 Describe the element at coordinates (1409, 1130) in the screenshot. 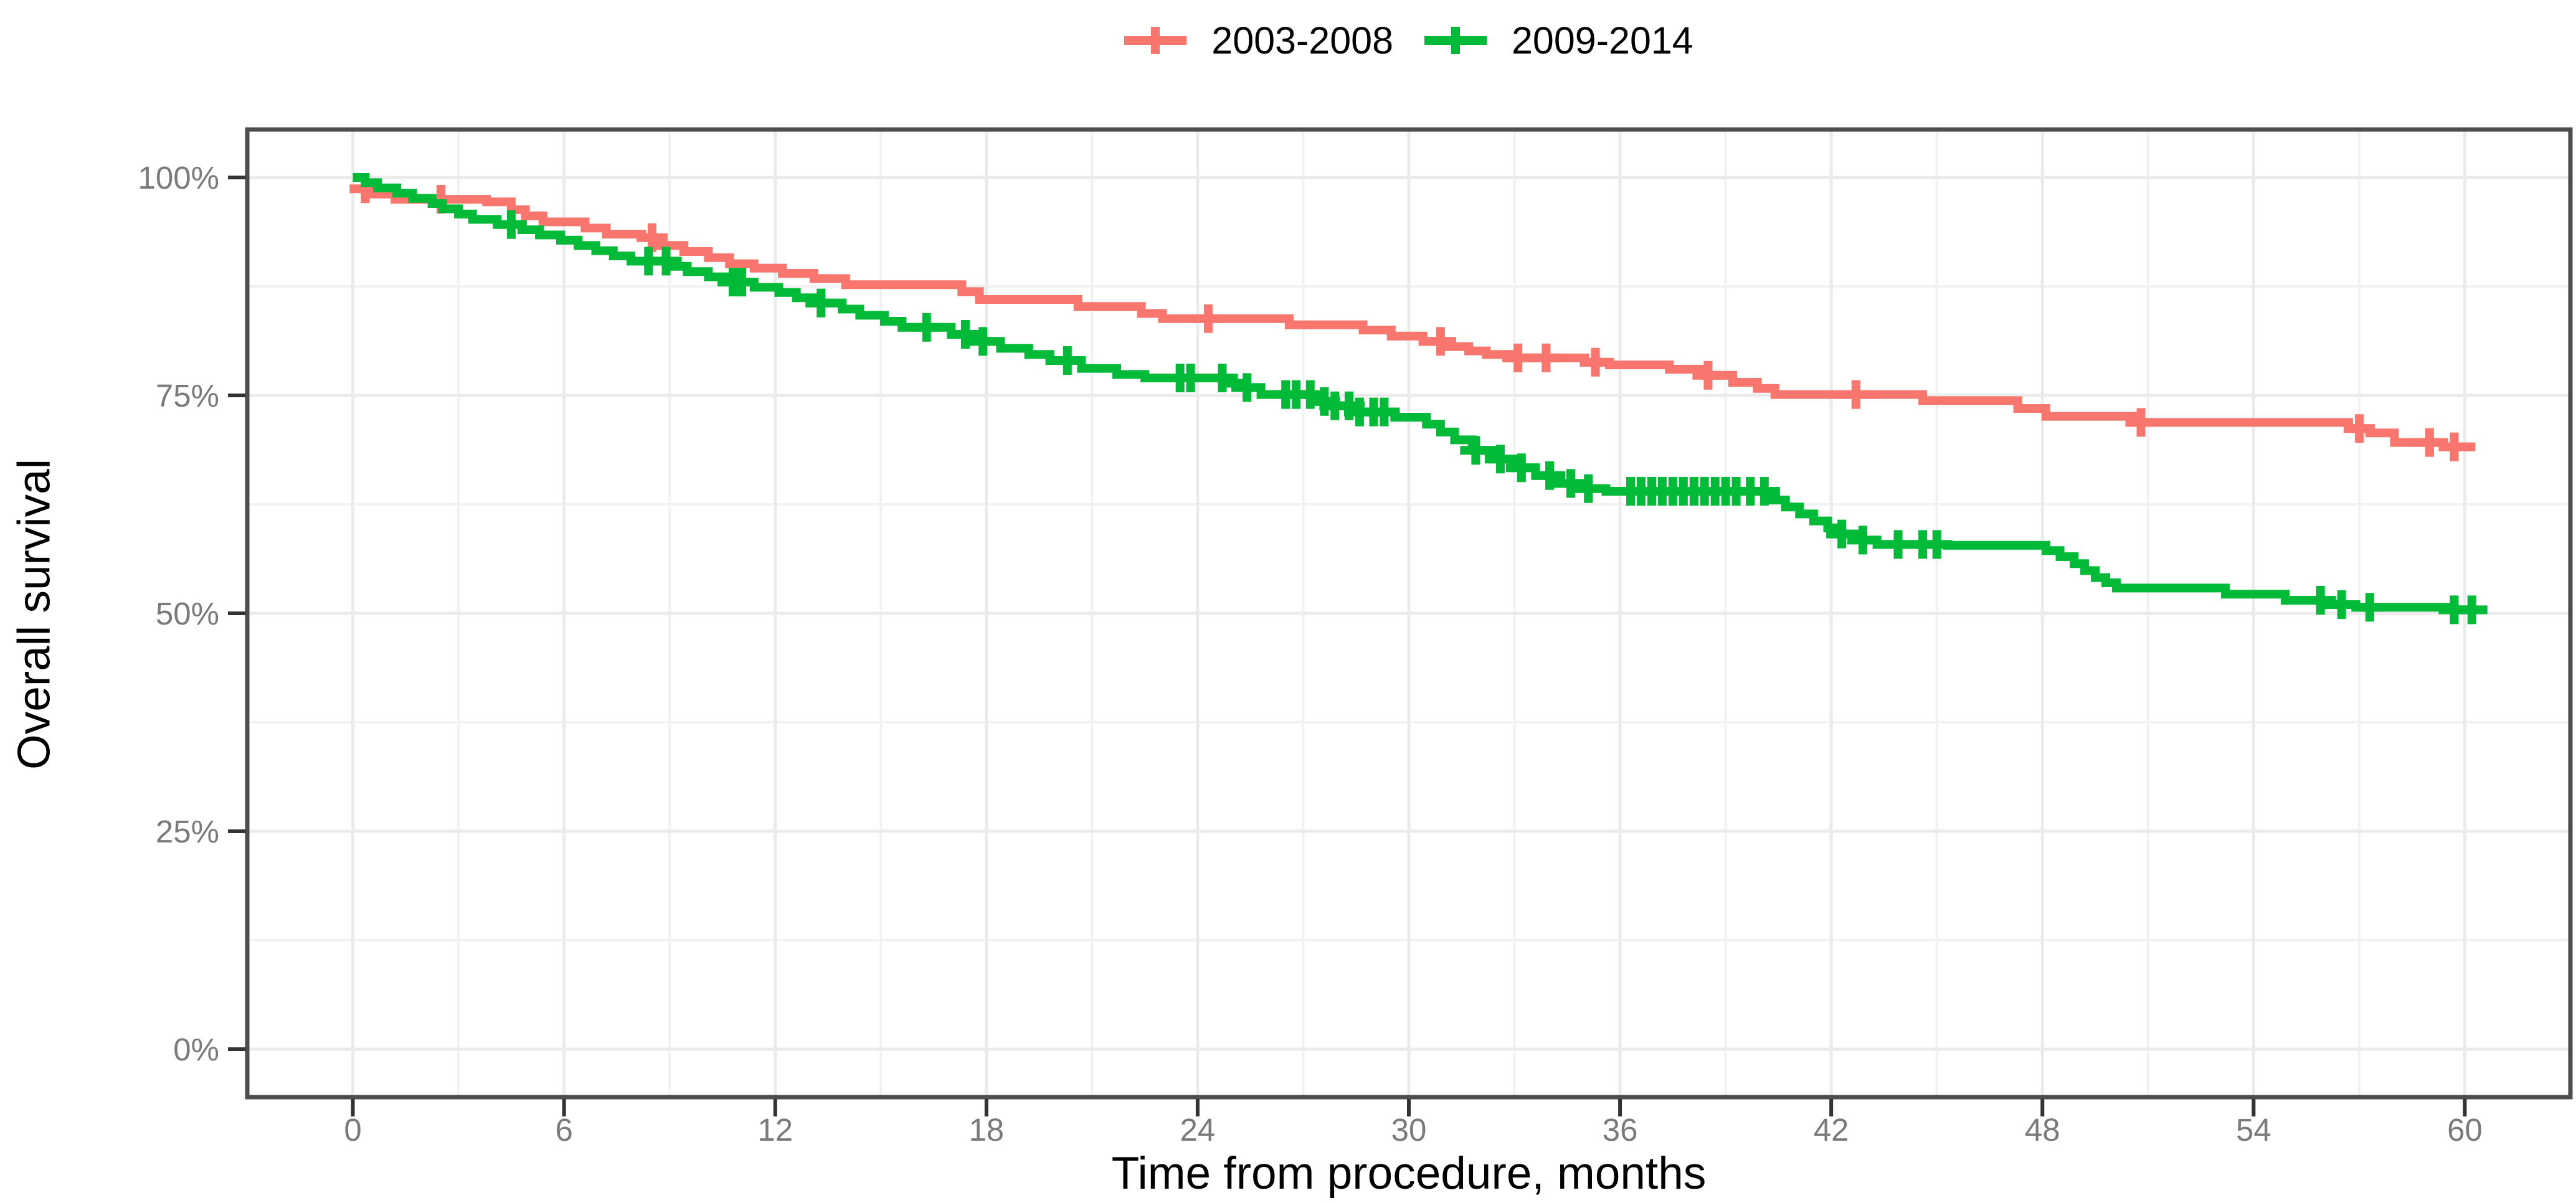

I see `x-tick-label: 30` at that location.